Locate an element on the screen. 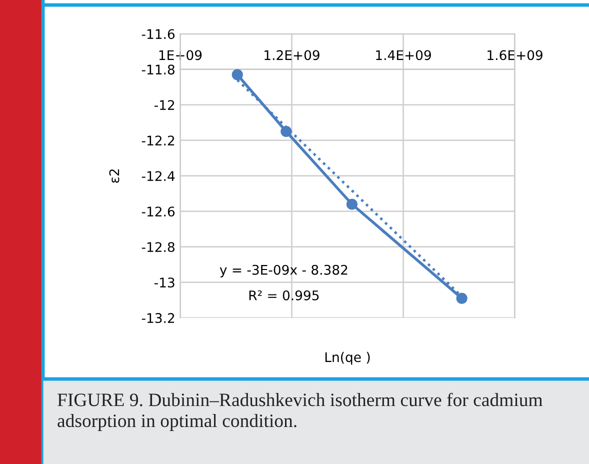  x-axis-title: Ln(qe ) is located at coordinates (347, 358).